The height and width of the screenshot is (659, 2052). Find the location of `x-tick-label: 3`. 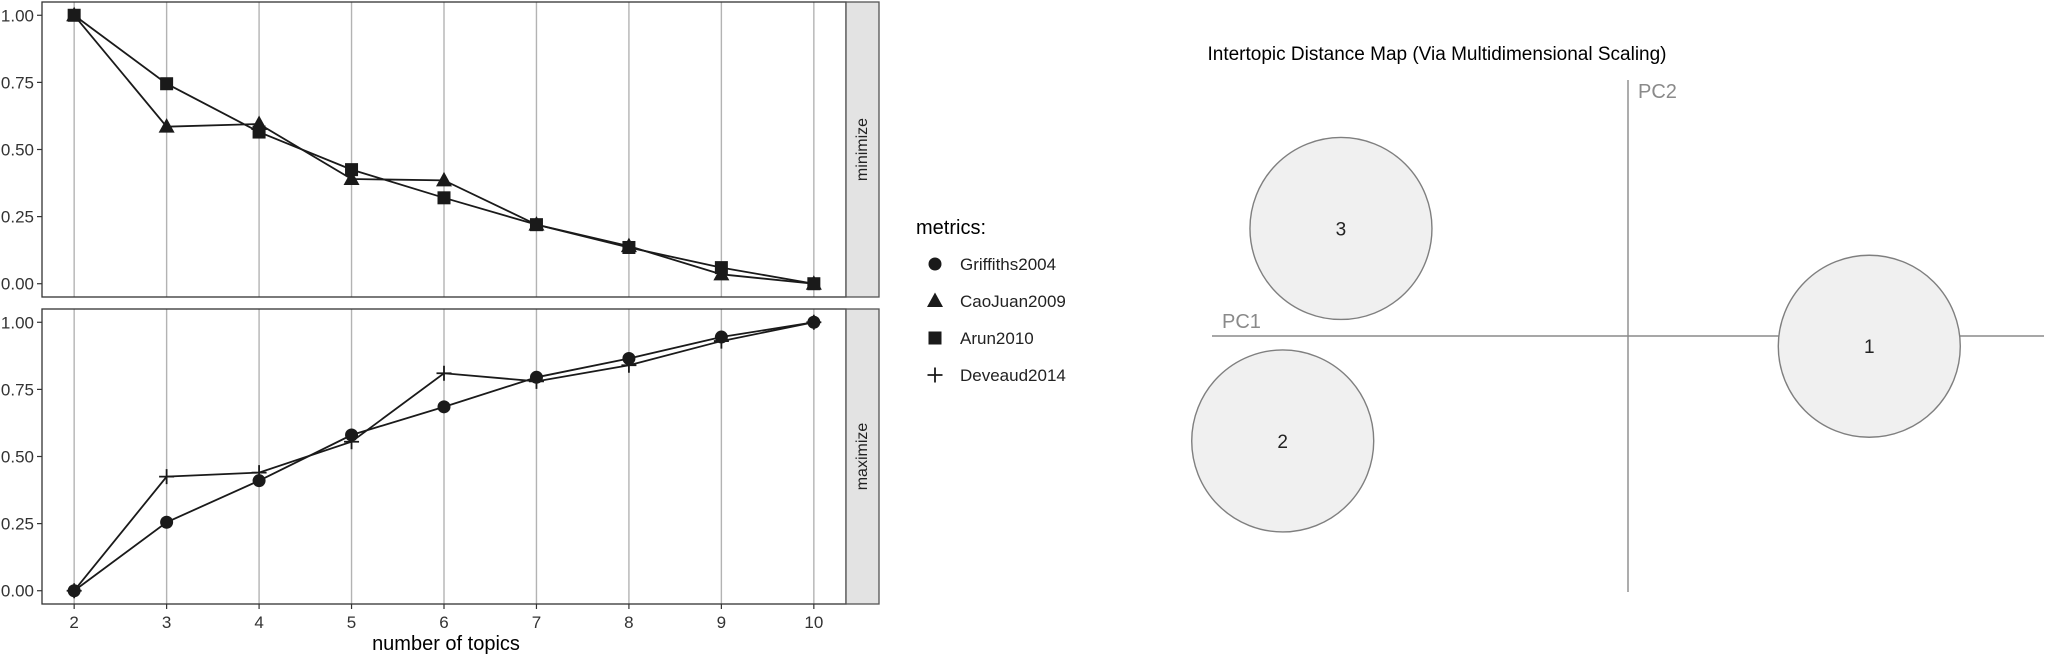

x-tick-label: 3 is located at coordinates (166, 622).